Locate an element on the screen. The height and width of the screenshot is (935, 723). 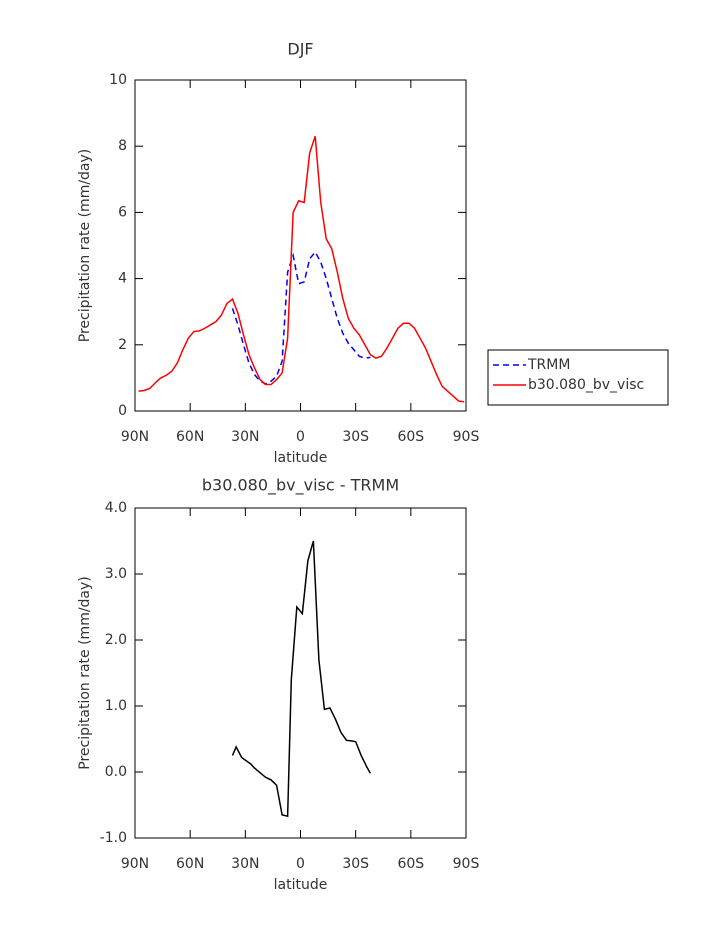
legend-box is located at coordinates (578, 377).